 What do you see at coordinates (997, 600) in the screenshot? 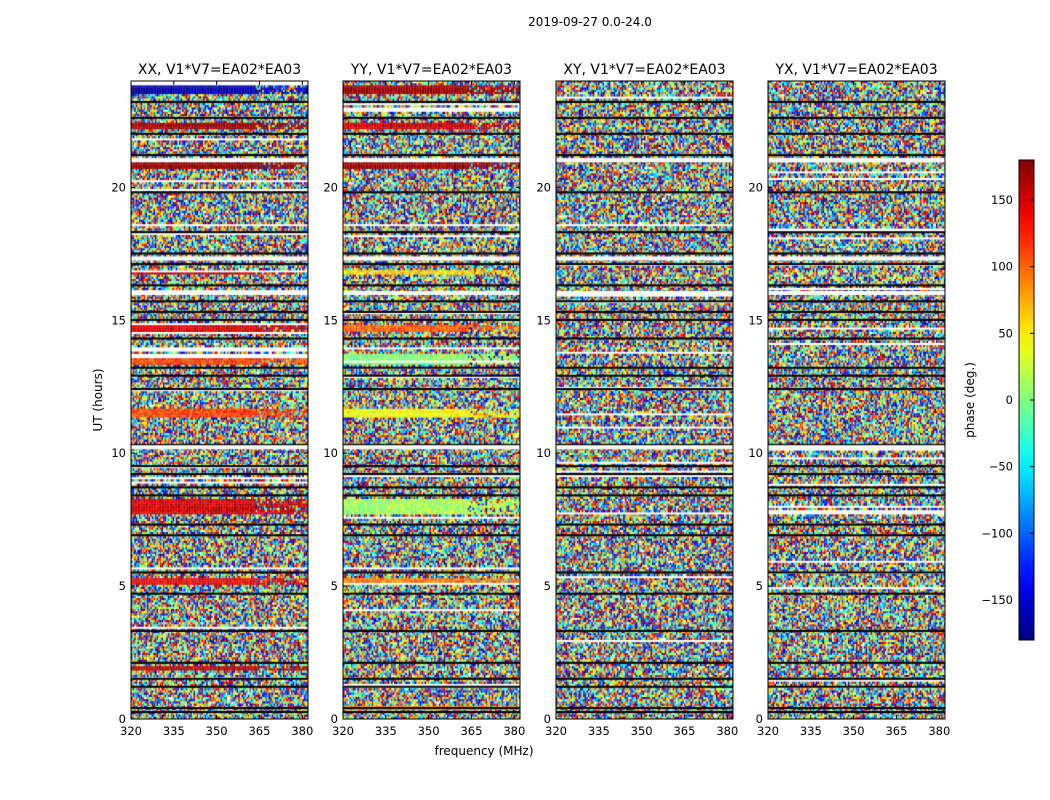
I see `colorbar-tick-label: −150` at bounding box center [997, 600].